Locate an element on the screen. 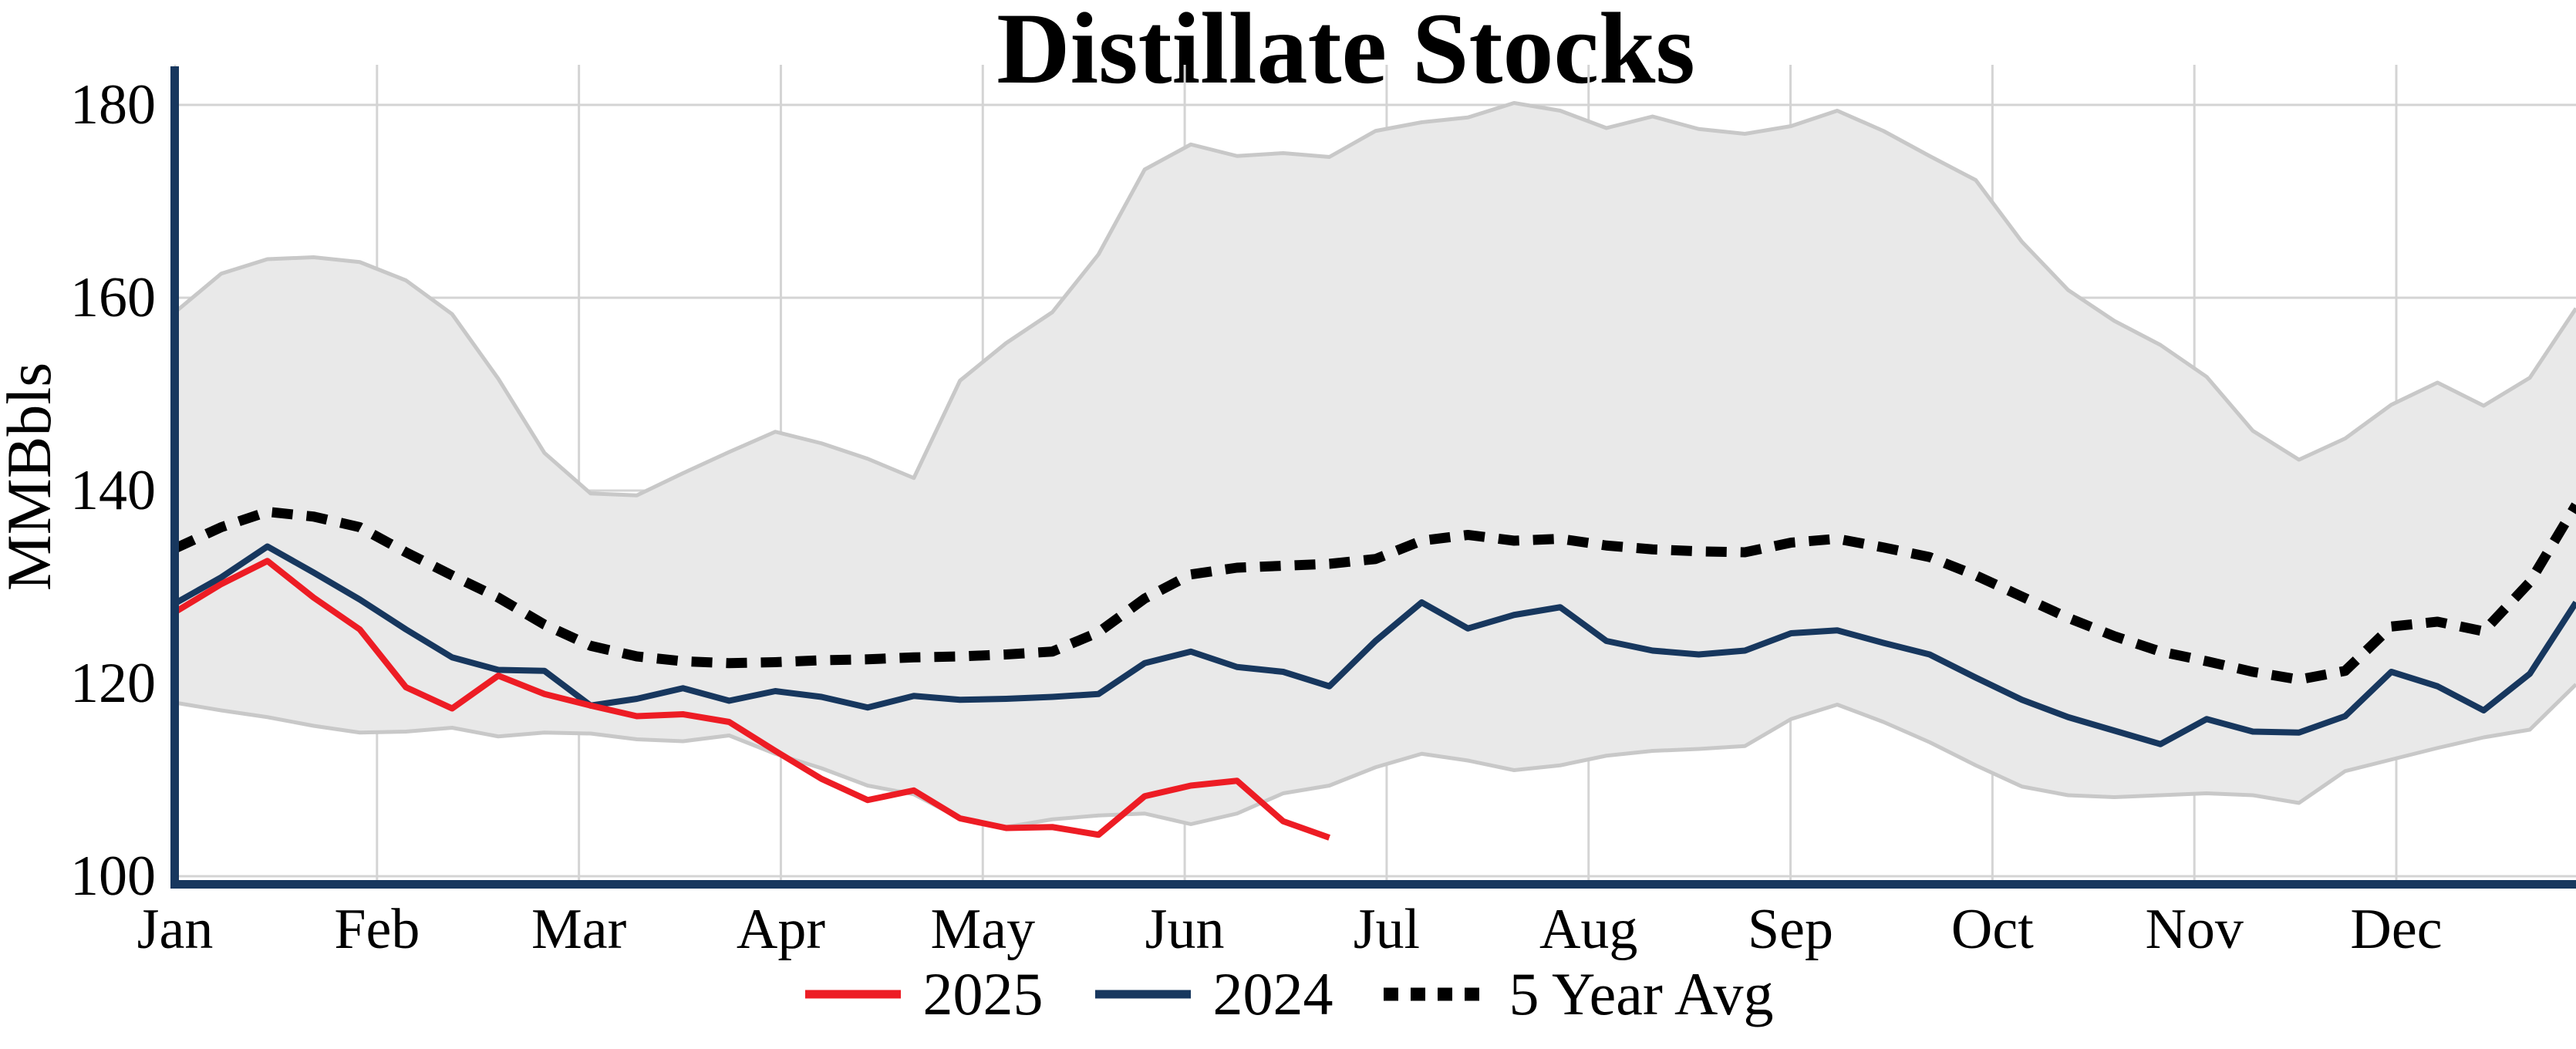 Image resolution: width=2576 pixels, height=1049 pixels. legend-label-2025: 2025 is located at coordinates (983, 994).